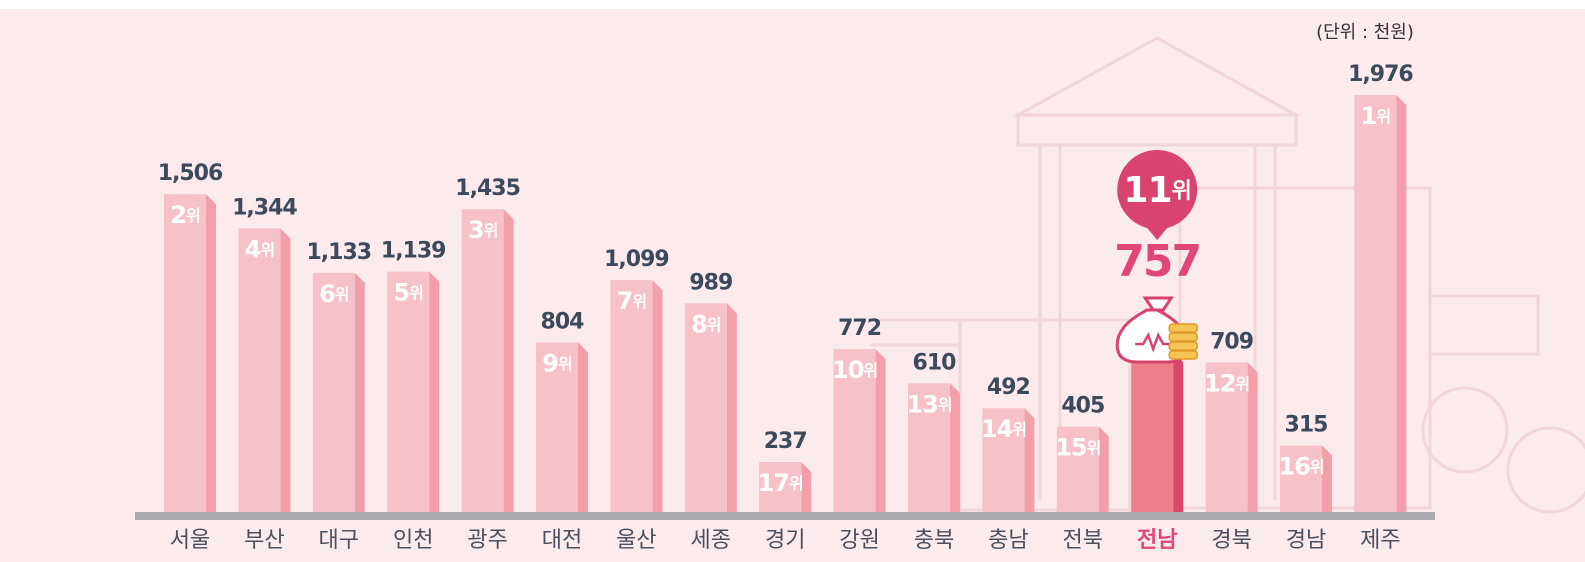  What do you see at coordinates (636, 540) in the screenshot?
I see `x-tick-label: 울산` at bounding box center [636, 540].